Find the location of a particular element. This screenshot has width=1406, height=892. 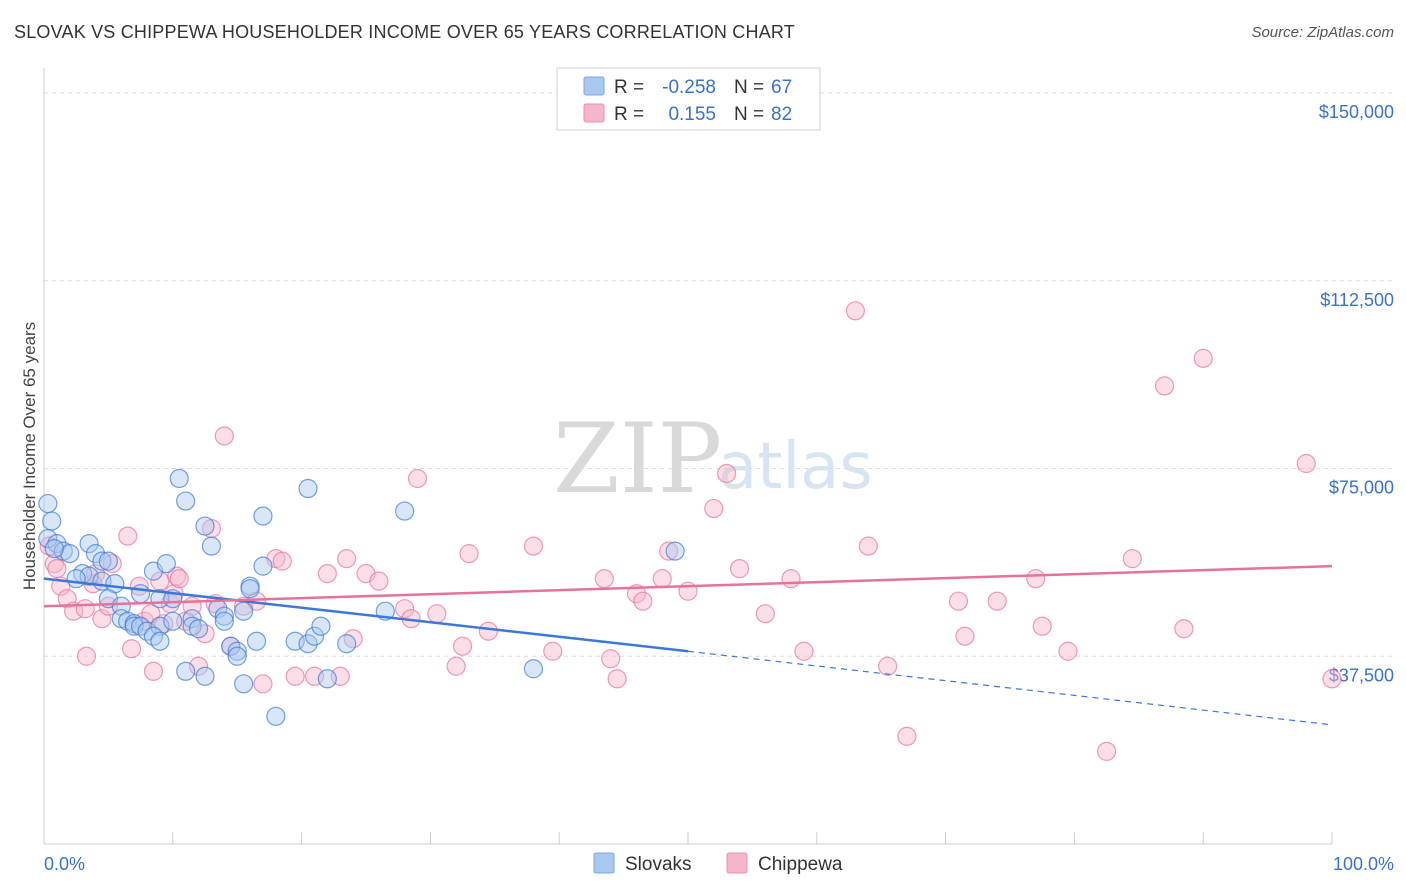

watermark-atlas: atlas is located at coordinates (795, 467).